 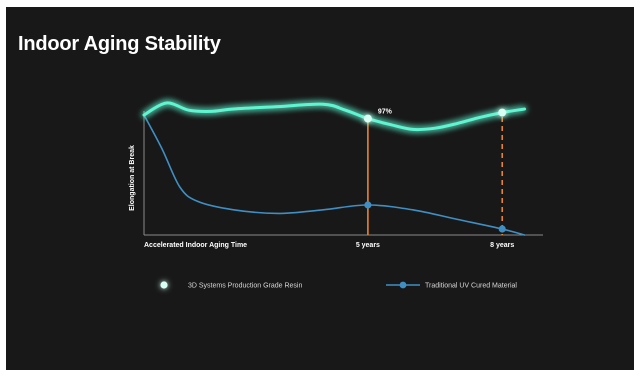 I want to click on legend-label-1: Traditional UV Cured Material, so click(x=471, y=286).